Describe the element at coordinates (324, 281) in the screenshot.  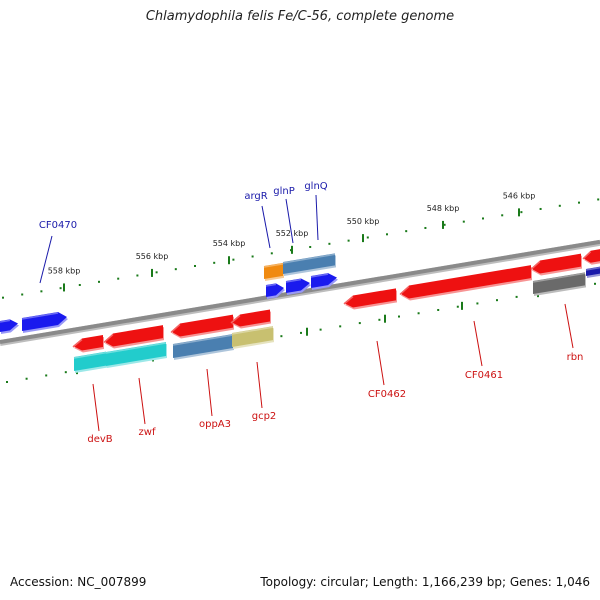
I see `gene-arrow-c` at that location.